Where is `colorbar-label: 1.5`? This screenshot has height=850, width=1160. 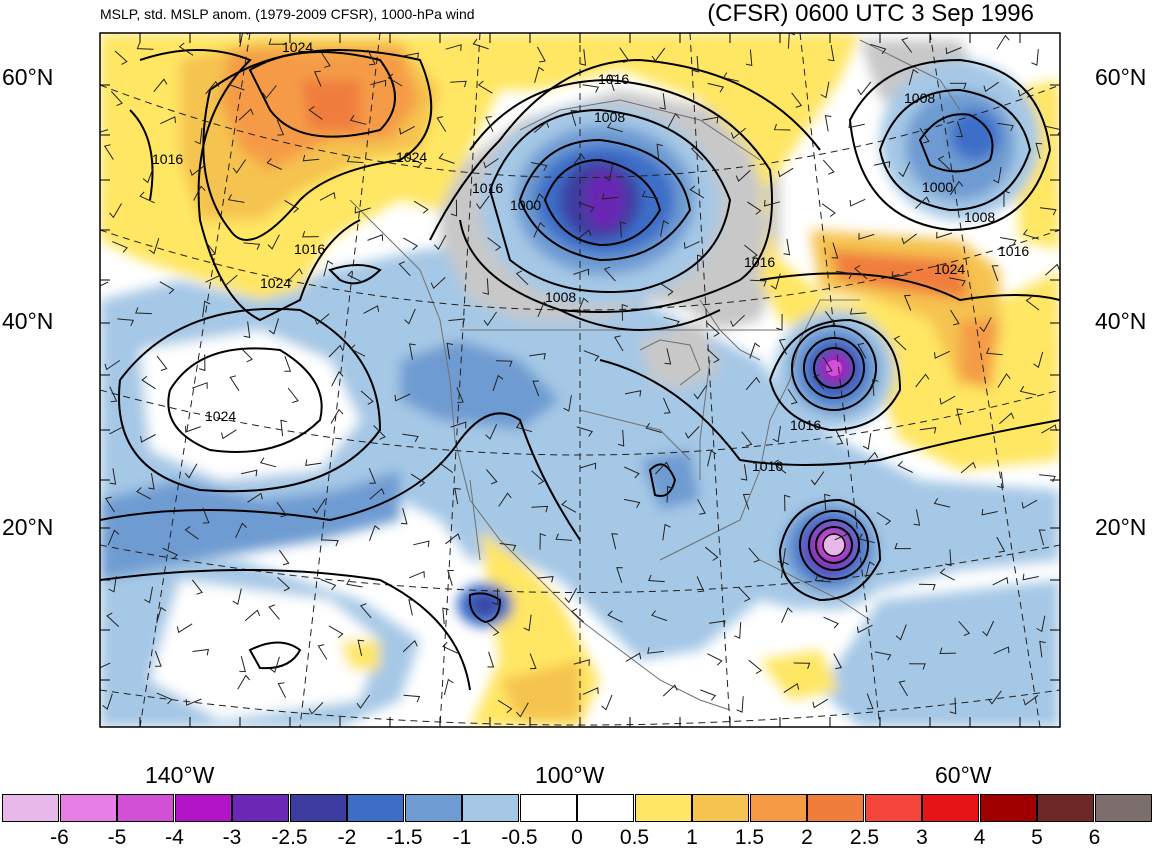
colorbar-label: 1.5 is located at coordinates (749, 837).